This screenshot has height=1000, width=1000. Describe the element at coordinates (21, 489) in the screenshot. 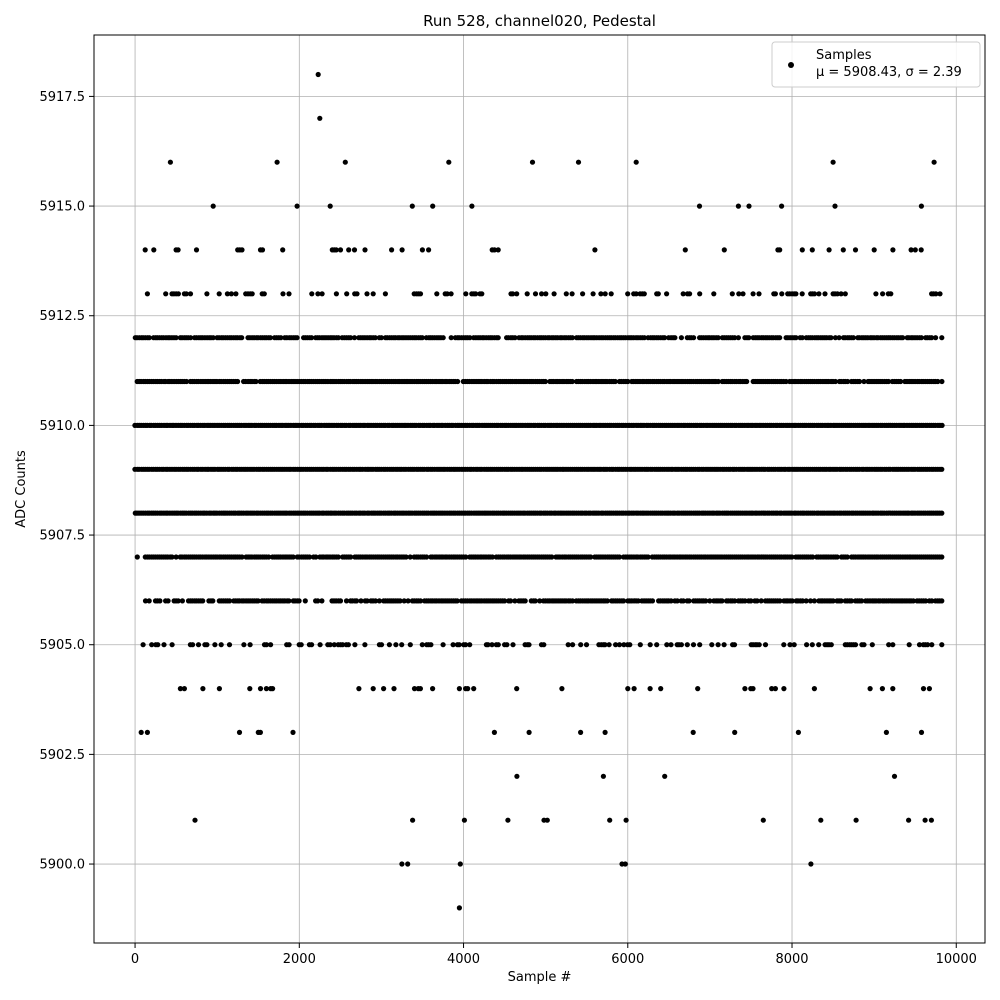

I see `y-axis-label: ADC Counts` at that location.